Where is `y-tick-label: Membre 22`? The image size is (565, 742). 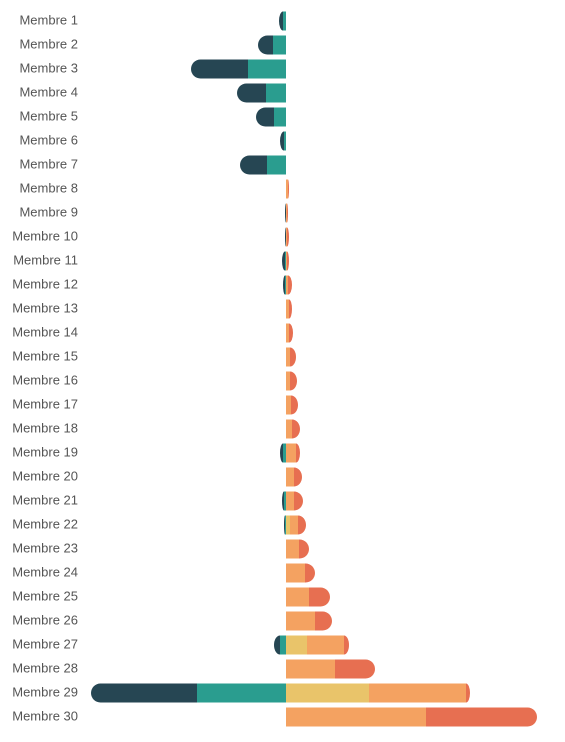 y-tick-label: Membre 22 is located at coordinates (45, 523).